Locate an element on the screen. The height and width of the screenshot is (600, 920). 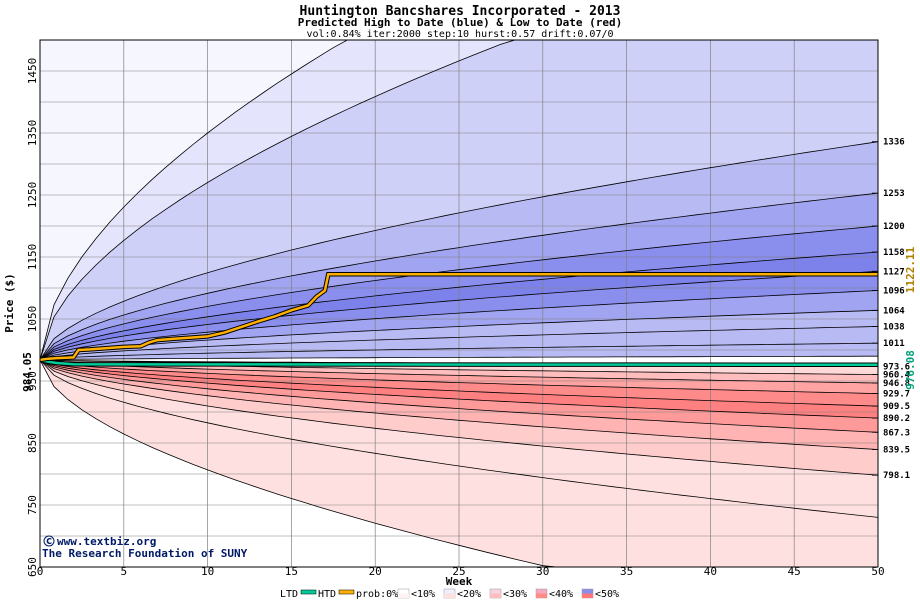
band-end-label-17: 798.1 is located at coordinates (896, 476).